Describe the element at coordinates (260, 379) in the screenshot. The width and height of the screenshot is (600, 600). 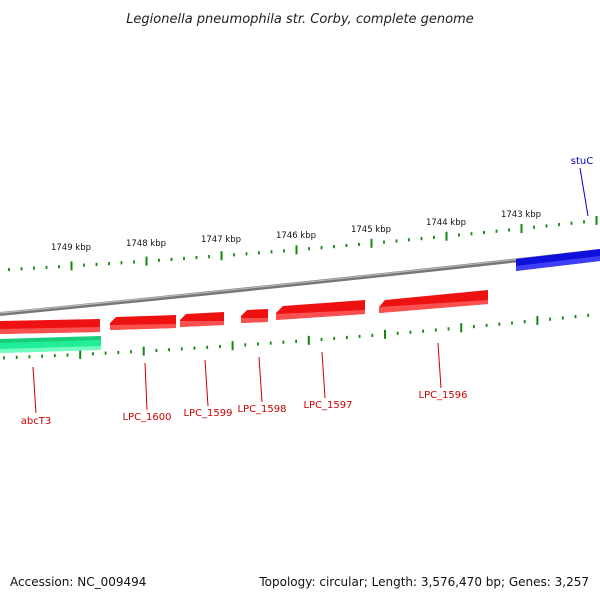
I see `gene-LPC_1598-connector` at that location.